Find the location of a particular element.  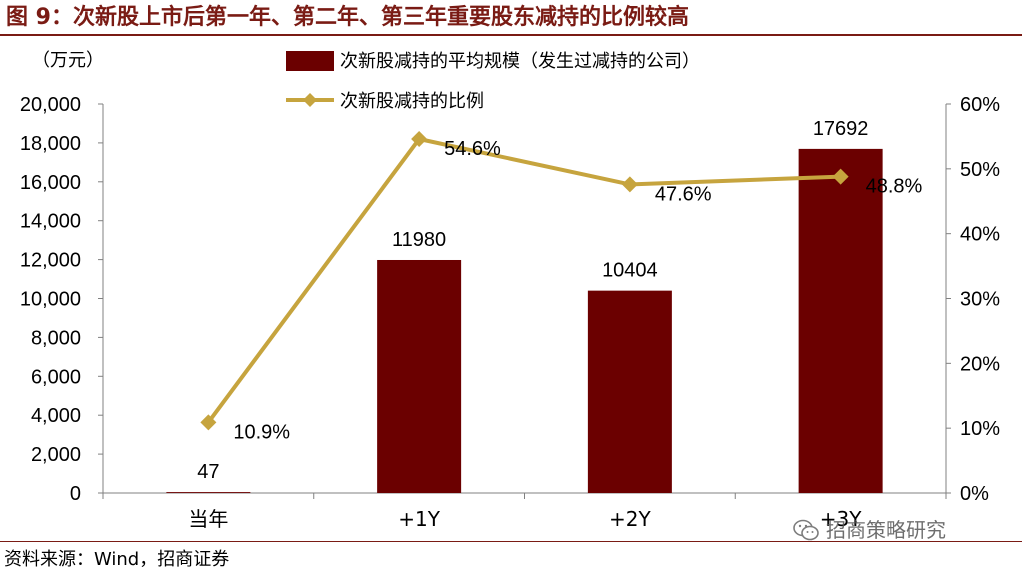

y-left-tick-label: 10,000 is located at coordinates (50, 300).